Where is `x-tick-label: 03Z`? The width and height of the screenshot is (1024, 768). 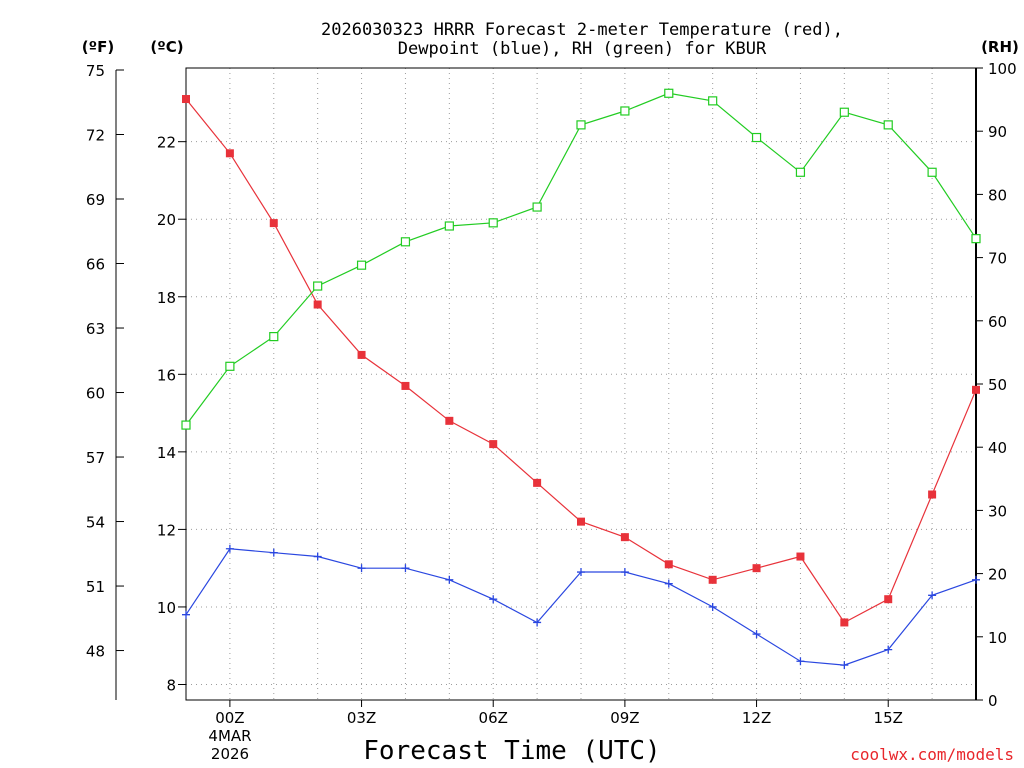 x-tick-label: 03Z is located at coordinates (361, 718).